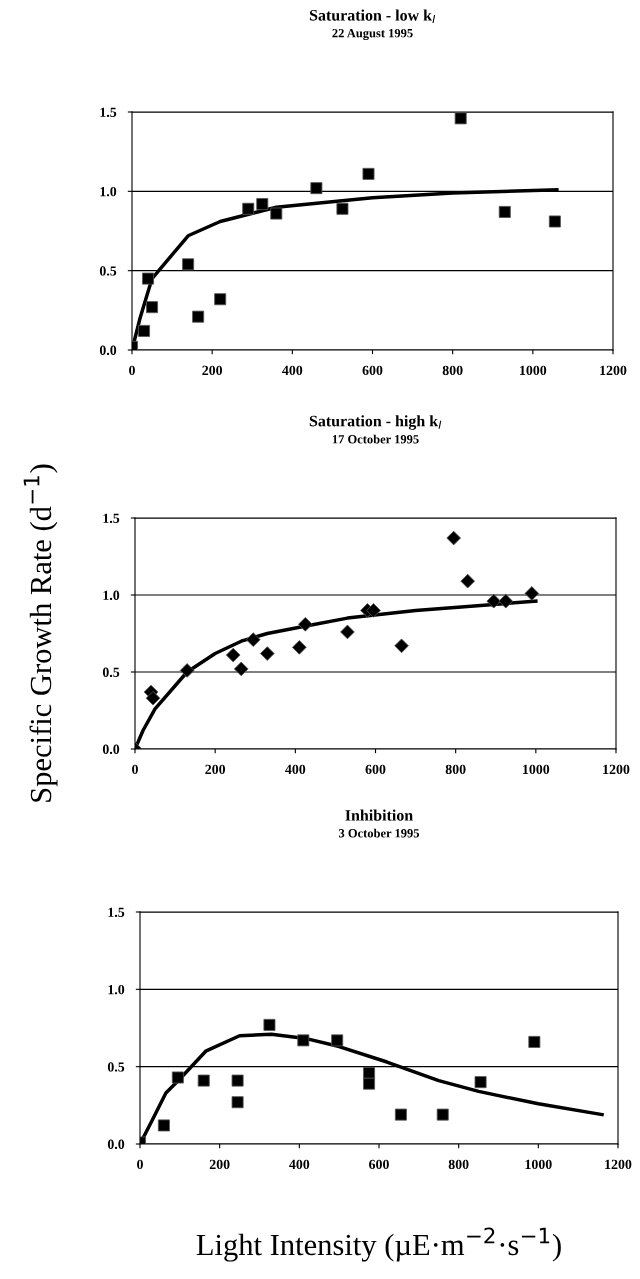 This screenshot has height=1279, width=640. I want to click on chart-subtitle: 17 October 1995, so click(375, 439).